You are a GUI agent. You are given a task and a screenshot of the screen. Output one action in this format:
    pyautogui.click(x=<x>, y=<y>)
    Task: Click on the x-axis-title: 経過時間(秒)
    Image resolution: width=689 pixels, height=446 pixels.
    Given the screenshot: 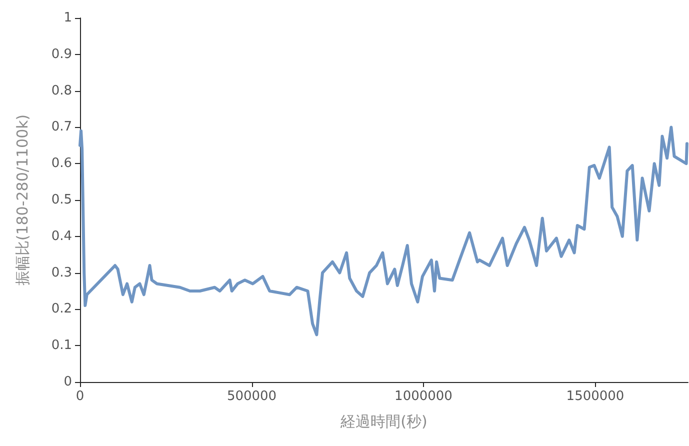 What is the action you would take?
    pyautogui.click(x=384, y=421)
    